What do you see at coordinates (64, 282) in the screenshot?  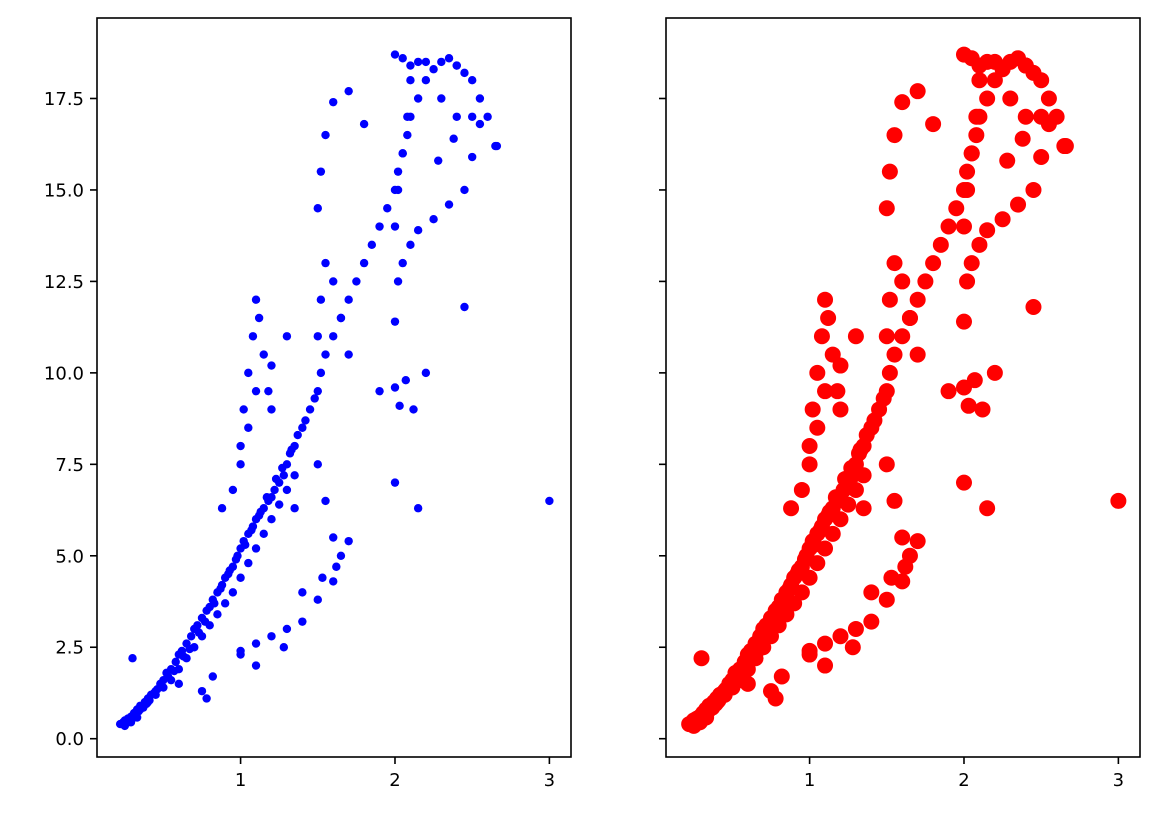 I see `y-tick-label: 12.5` at bounding box center [64, 282].